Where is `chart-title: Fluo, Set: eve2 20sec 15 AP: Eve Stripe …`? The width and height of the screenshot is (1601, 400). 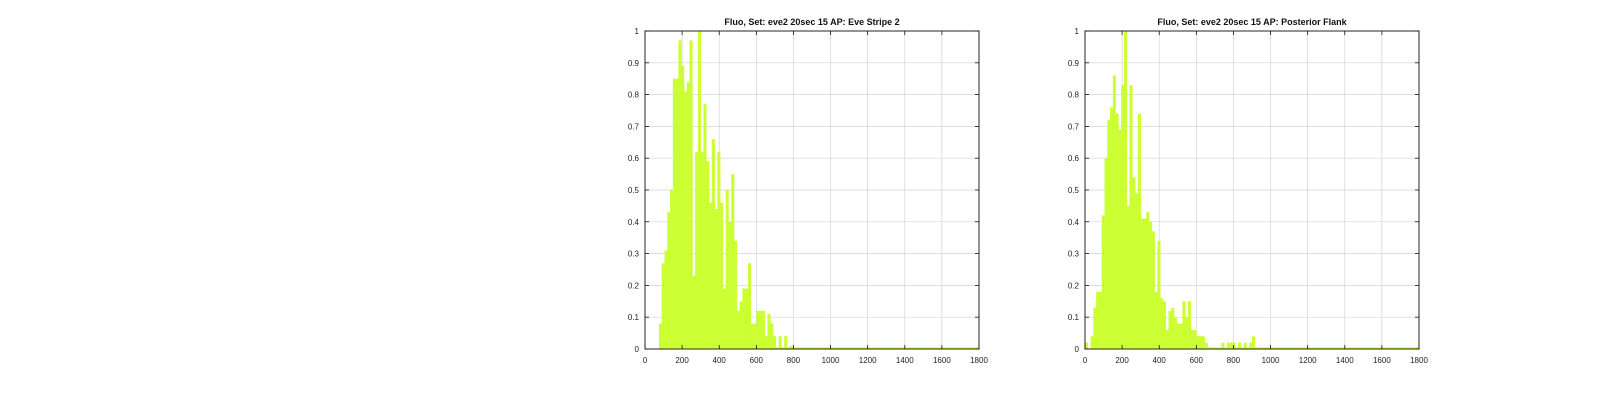
chart-title: Fluo, Set: eve2 20sec 15 AP: Eve Stripe … is located at coordinates (811, 22).